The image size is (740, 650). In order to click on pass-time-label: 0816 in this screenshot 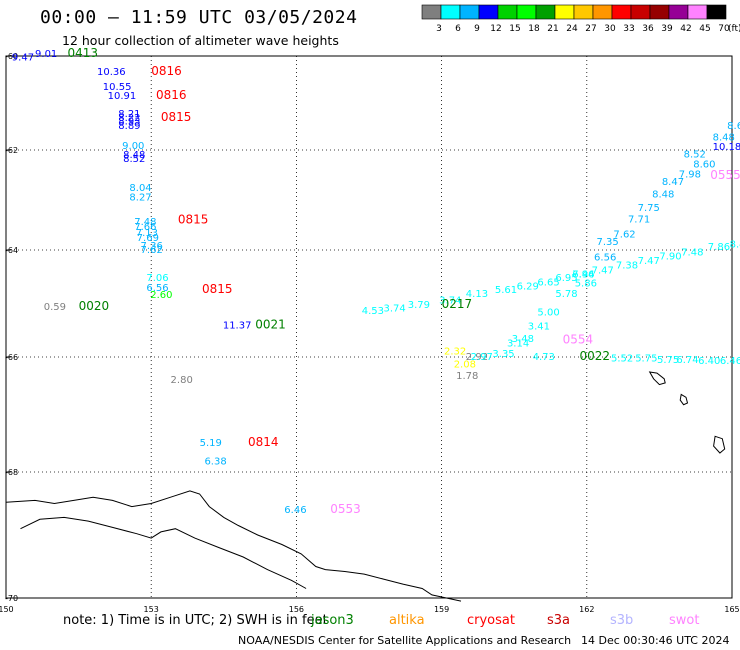, I will do `click(166, 71)`.